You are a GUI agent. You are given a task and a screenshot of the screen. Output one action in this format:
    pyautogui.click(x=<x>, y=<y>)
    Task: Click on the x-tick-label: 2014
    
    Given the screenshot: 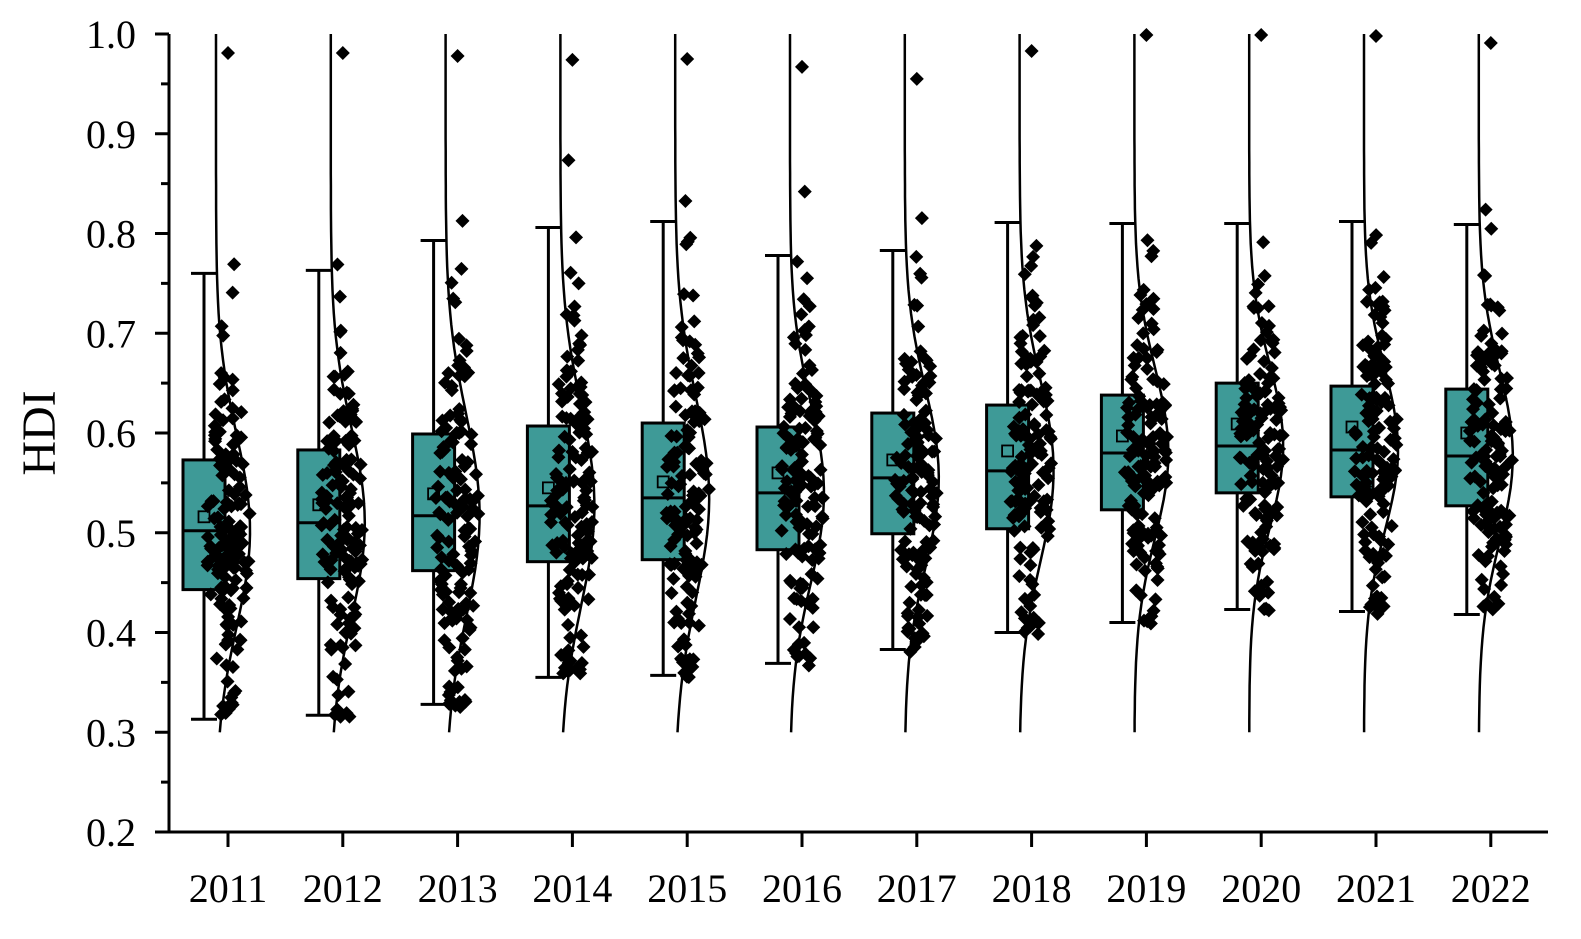 What is the action you would take?
    pyautogui.click(x=572, y=888)
    